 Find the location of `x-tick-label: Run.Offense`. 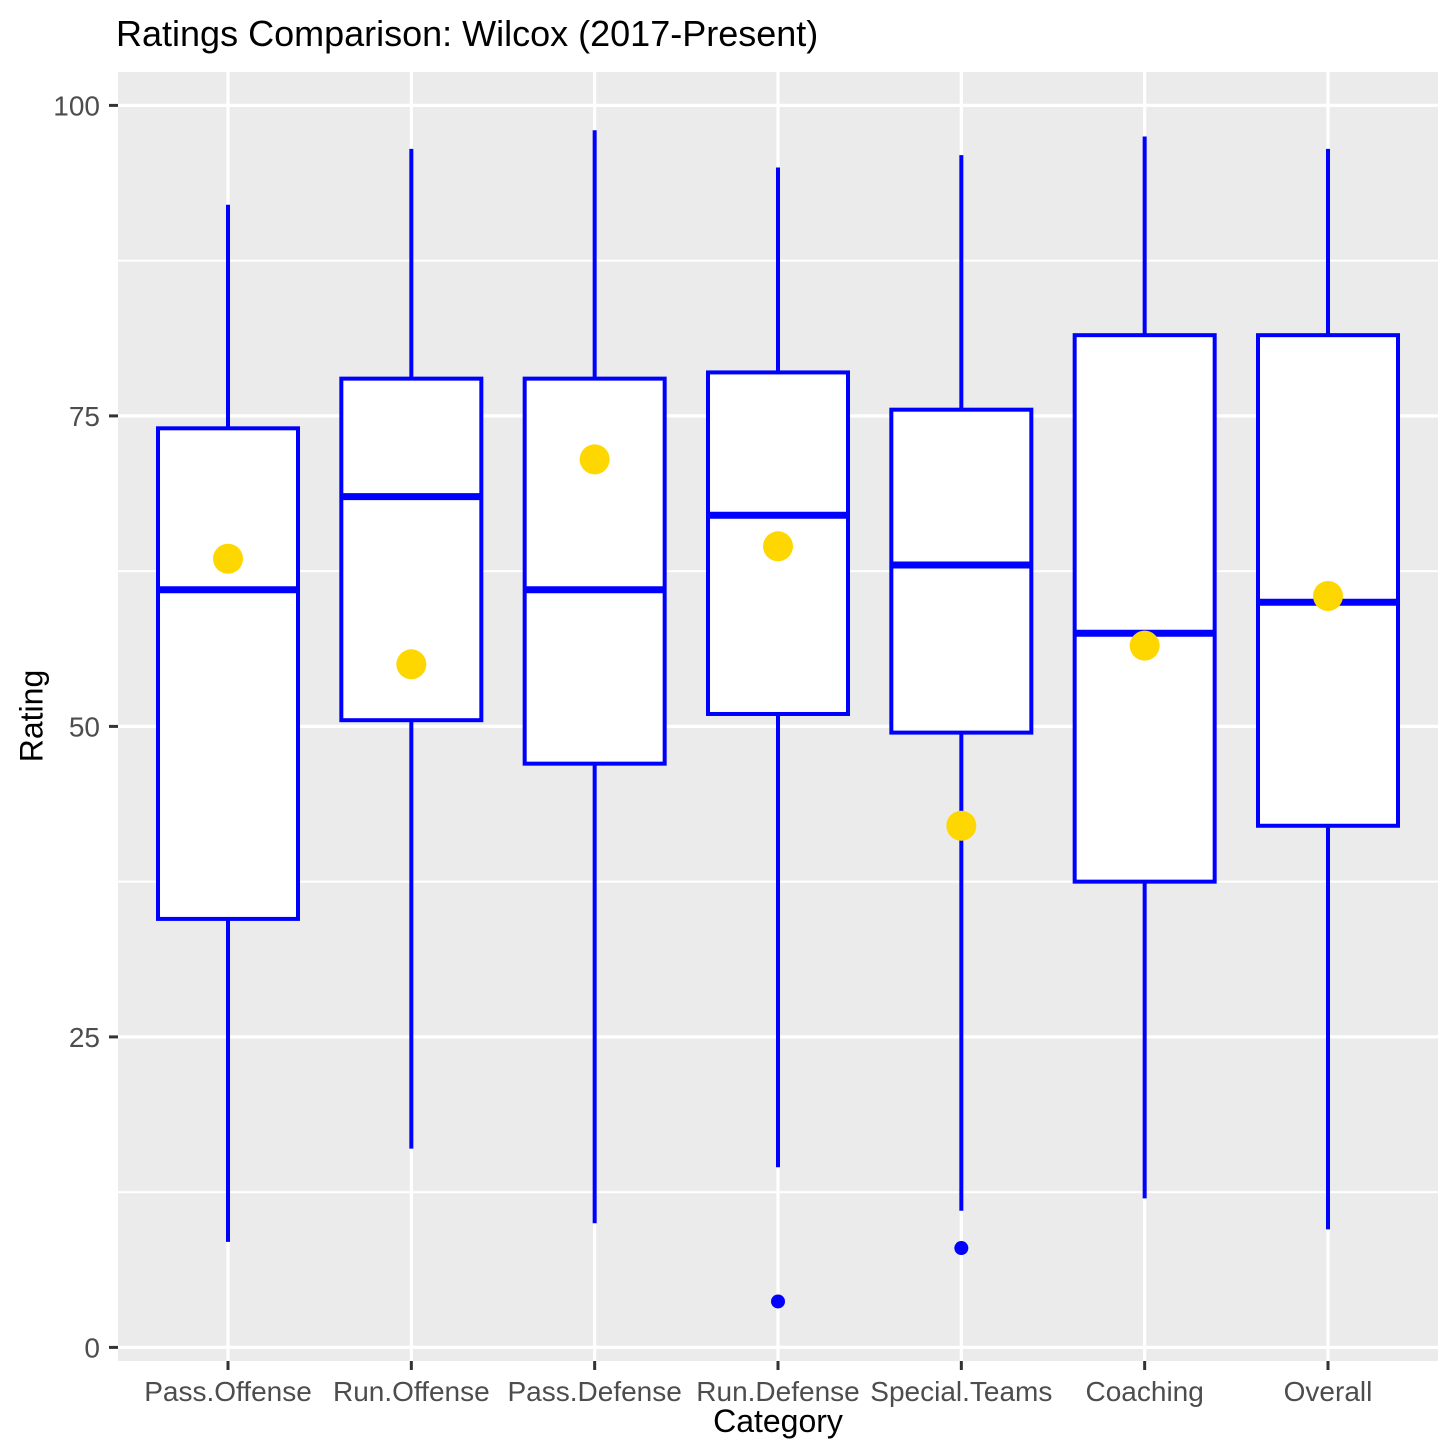

x-tick-label: Run.Offense is located at coordinates (411, 1391).